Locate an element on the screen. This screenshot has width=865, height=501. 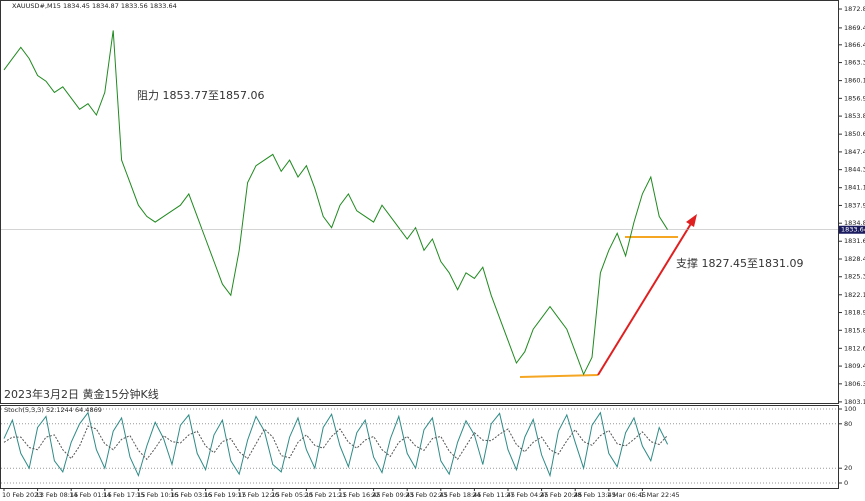
arrow-head is located at coordinates (691, 220).